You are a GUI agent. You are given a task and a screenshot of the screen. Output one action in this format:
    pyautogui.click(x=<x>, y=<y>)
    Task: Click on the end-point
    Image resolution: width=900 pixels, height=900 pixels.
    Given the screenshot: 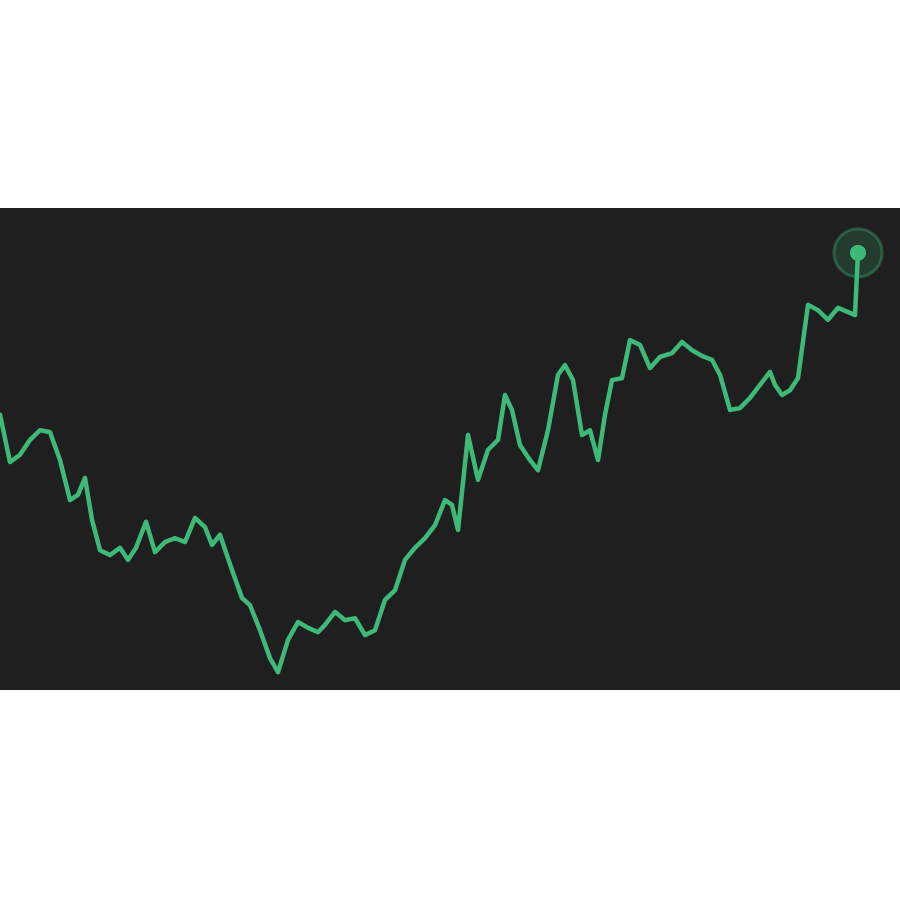 What is the action you would take?
    pyautogui.click(x=858, y=252)
    